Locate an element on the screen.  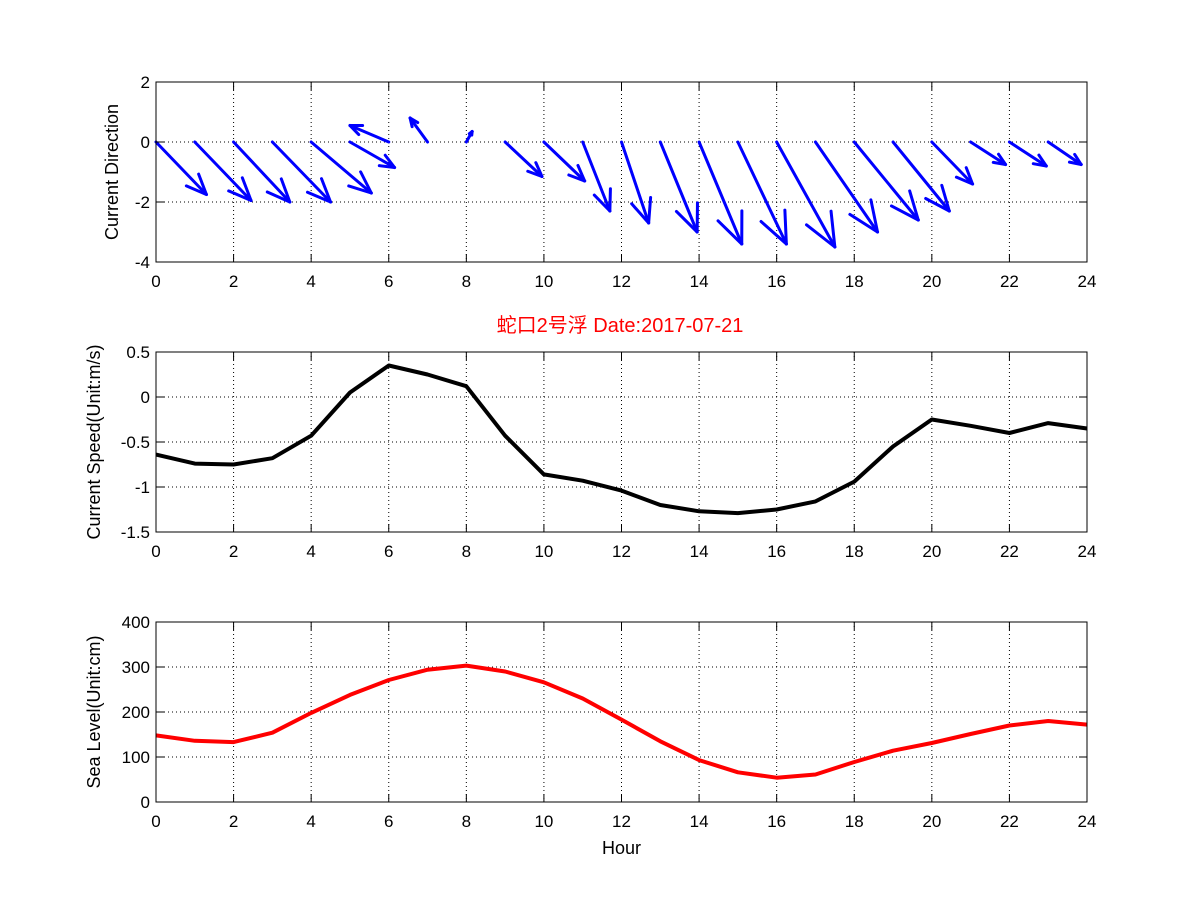
y-axis-label: Current Direction is located at coordinates (112, 172).